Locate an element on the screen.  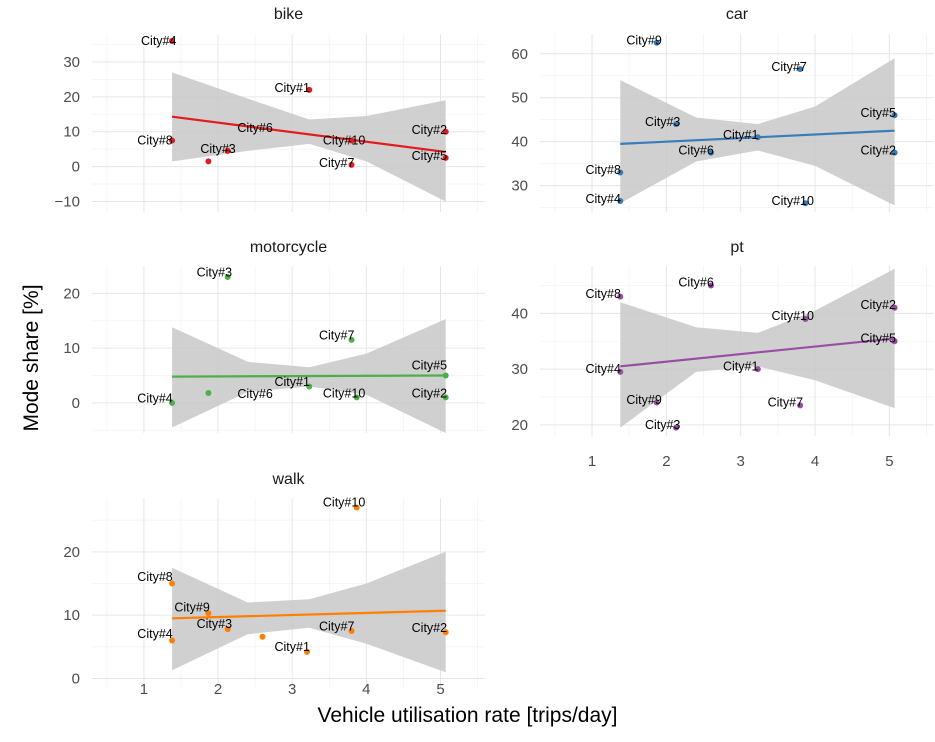
x-tick-label: 4 is located at coordinates (366, 689).